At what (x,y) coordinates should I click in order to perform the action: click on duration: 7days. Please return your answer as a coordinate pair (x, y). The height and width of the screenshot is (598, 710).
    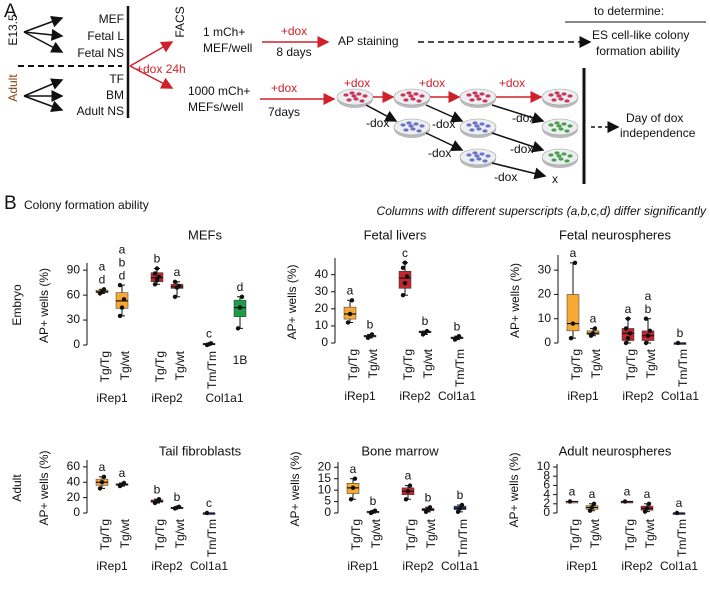
    Looking at the image, I should click on (284, 112).